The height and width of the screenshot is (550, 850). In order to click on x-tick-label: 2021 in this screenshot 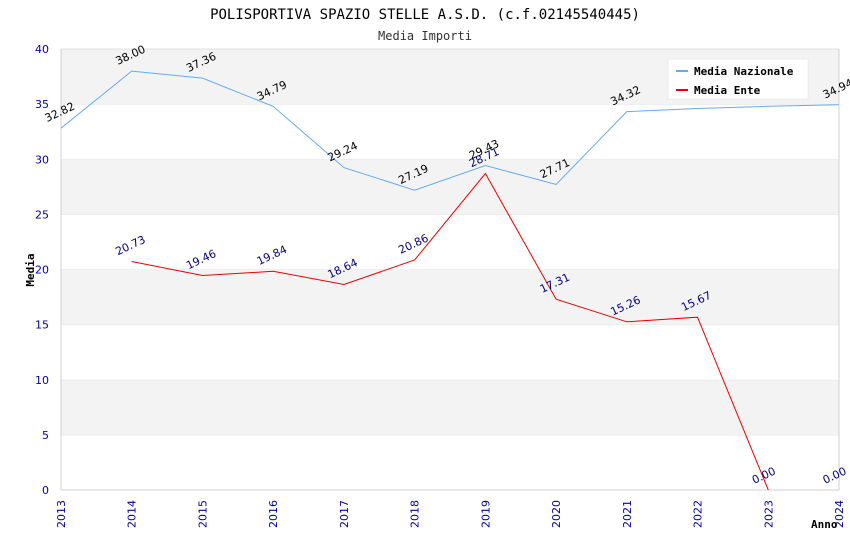, I will do `click(627, 514)`.